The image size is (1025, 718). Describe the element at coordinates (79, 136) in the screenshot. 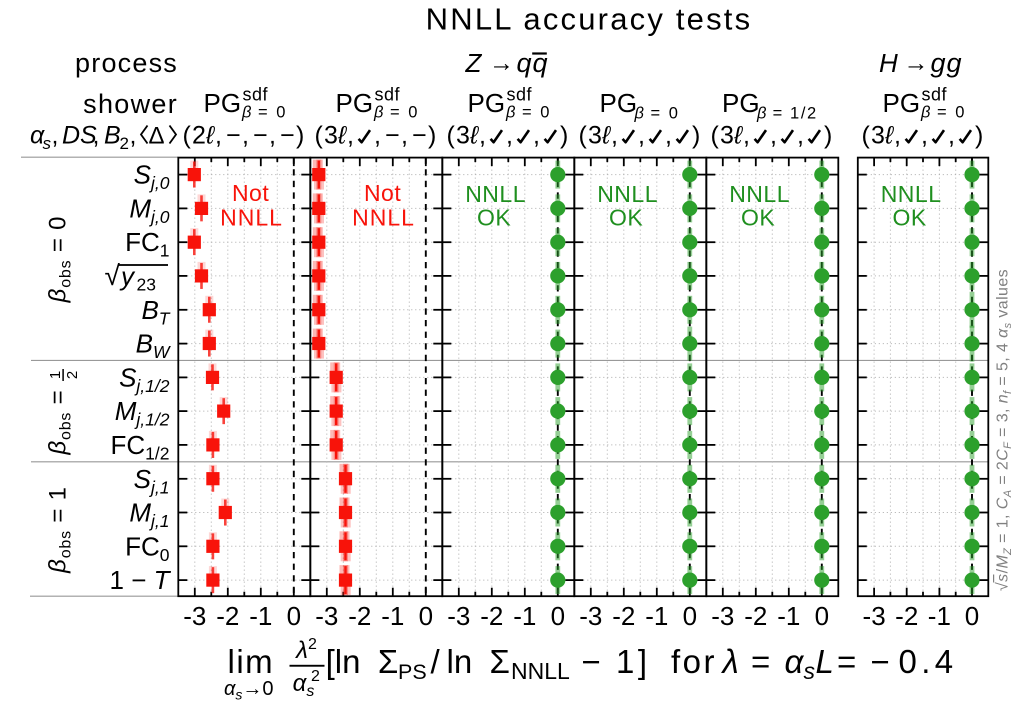

I see `svg-text: DS` at that location.